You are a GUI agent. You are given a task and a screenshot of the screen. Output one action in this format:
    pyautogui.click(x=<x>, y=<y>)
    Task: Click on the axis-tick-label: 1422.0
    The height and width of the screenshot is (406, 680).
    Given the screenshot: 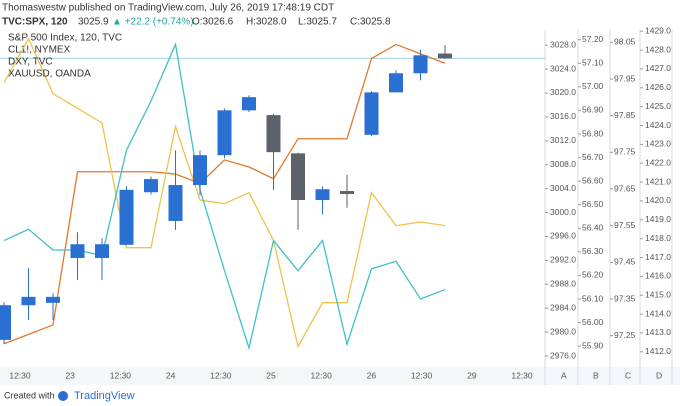 What is the action you would take?
    pyautogui.click(x=658, y=162)
    